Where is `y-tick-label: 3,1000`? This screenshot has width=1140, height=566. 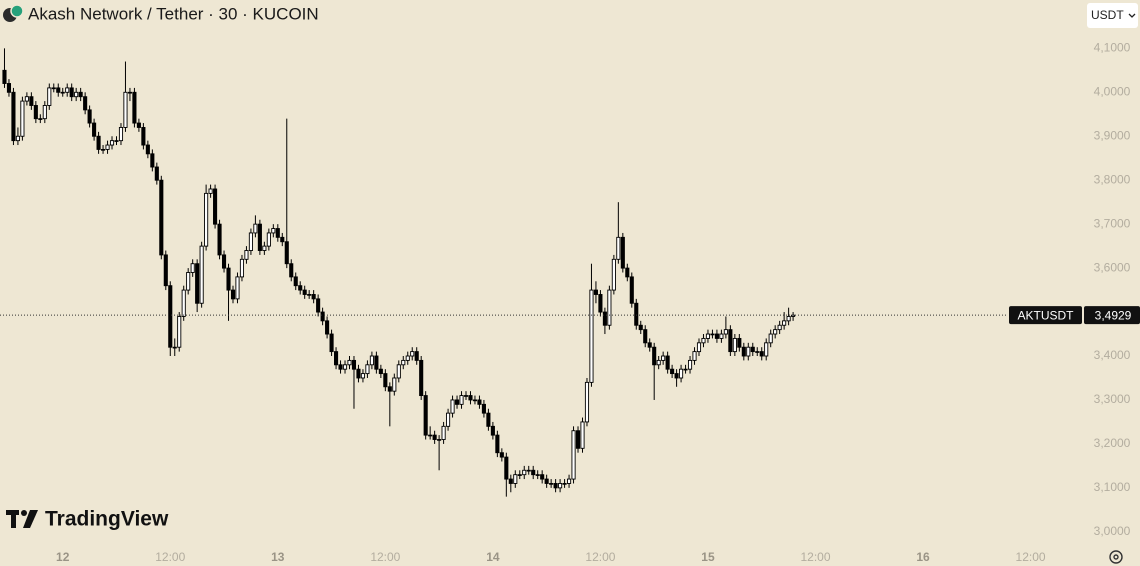 y-tick-label: 3,1000 is located at coordinates (1112, 487).